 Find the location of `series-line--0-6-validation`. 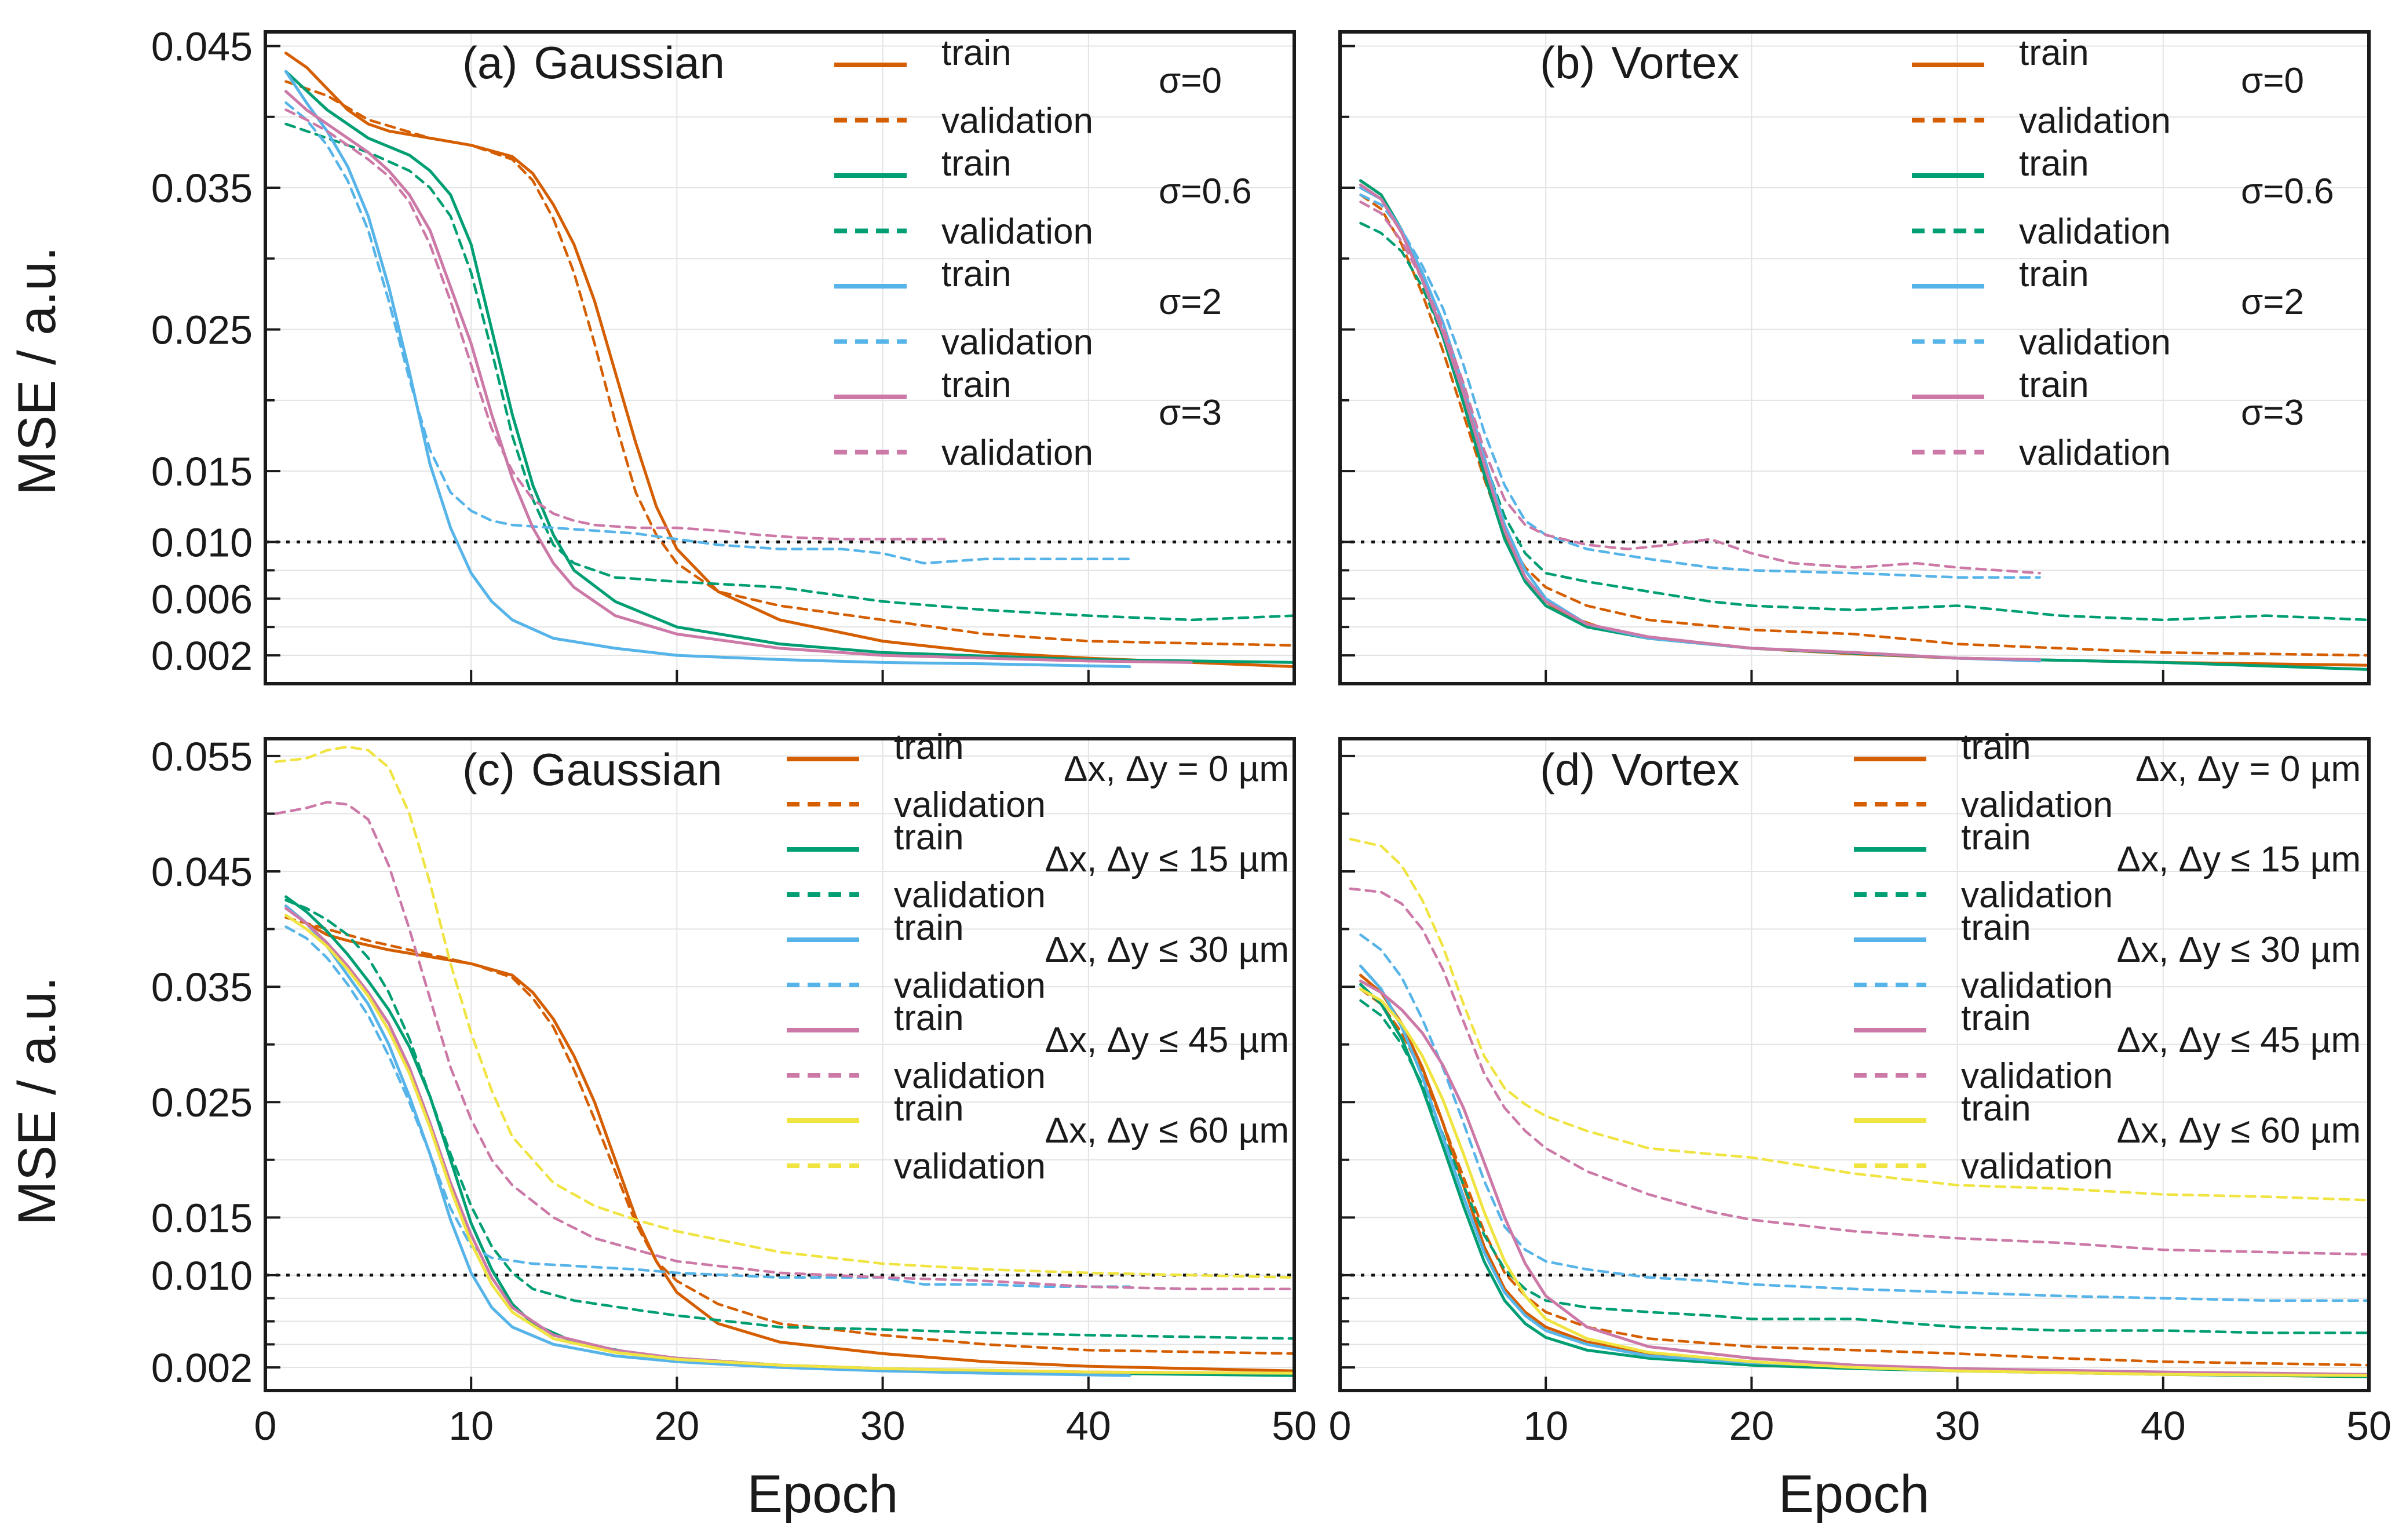

series-line--0-6-validation is located at coordinates (1865, 422).